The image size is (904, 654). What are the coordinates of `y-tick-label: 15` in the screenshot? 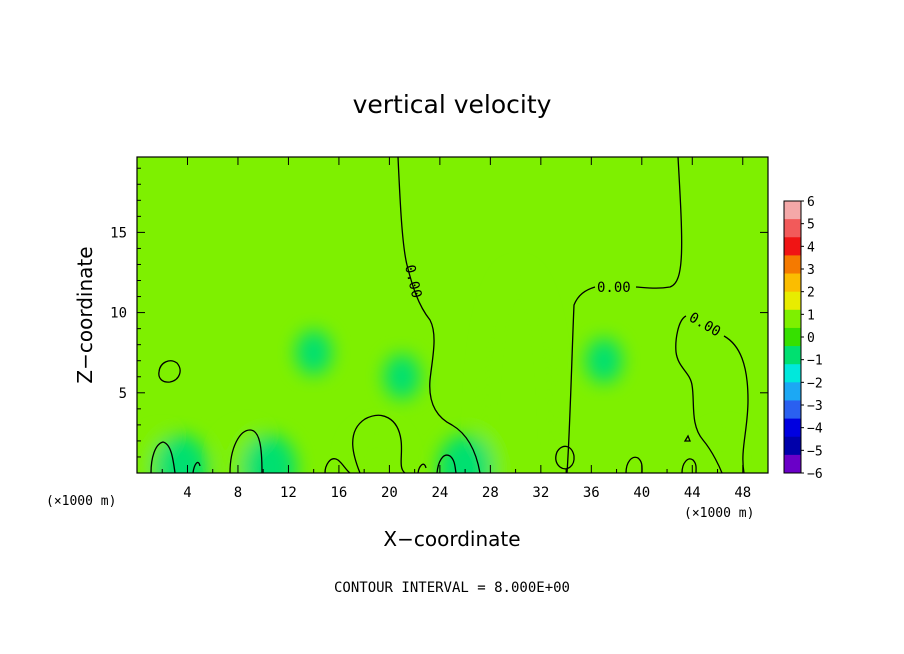 It's located at (118, 233).